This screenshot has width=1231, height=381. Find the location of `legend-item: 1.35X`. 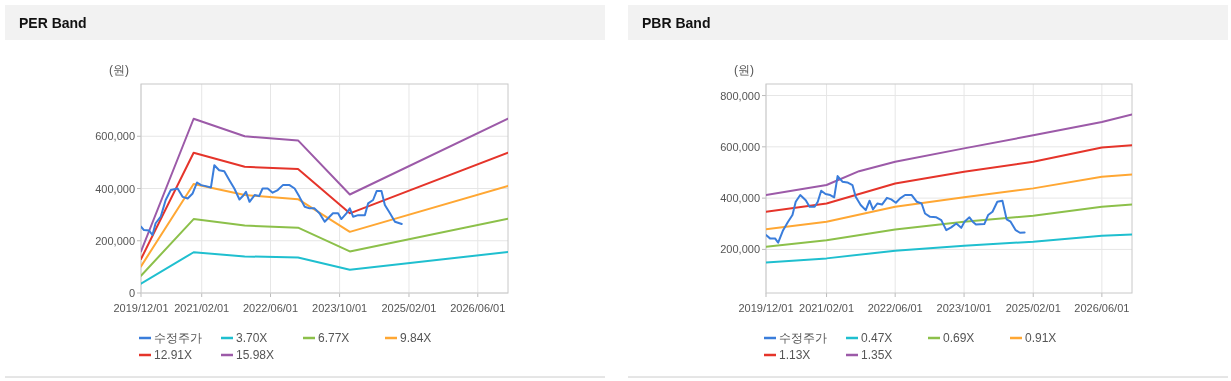

legend-item: 1.35X is located at coordinates (869, 355).